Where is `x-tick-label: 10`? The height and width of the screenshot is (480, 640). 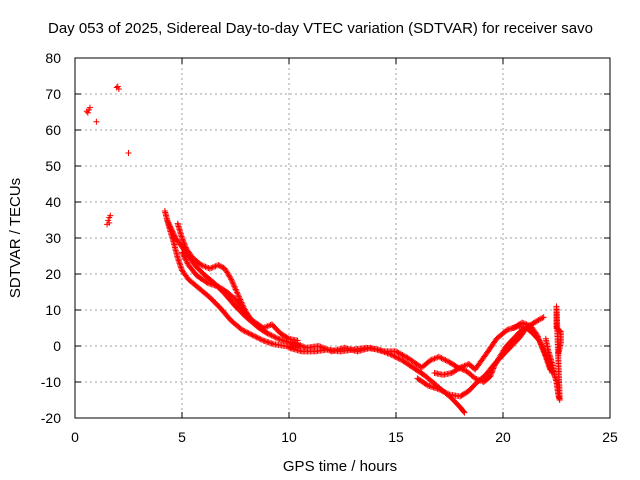 x-tick-label: 10 is located at coordinates (289, 437).